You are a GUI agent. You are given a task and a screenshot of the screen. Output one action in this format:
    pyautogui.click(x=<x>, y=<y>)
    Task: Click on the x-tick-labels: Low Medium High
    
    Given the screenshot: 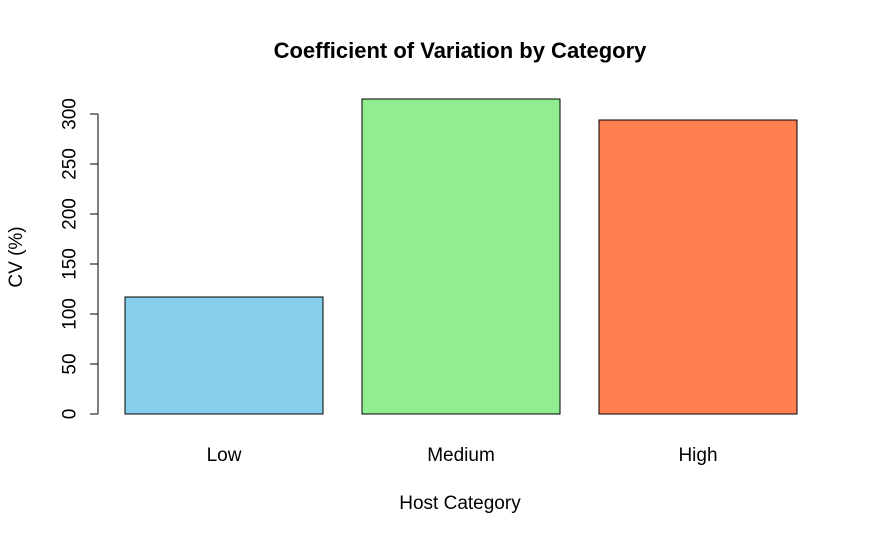 What is the action you would take?
    pyautogui.click(x=462, y=455)
    